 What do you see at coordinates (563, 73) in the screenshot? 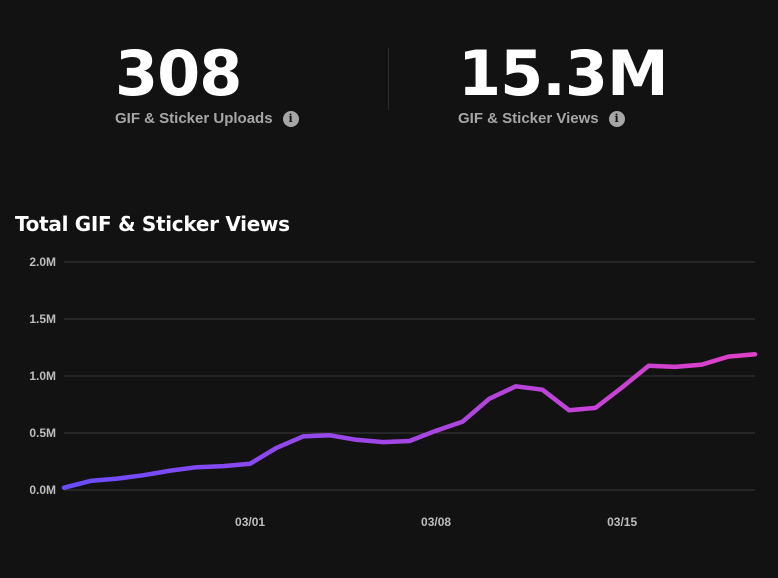
I see `views-value: 15.3M` at bounding box center [563, 73].